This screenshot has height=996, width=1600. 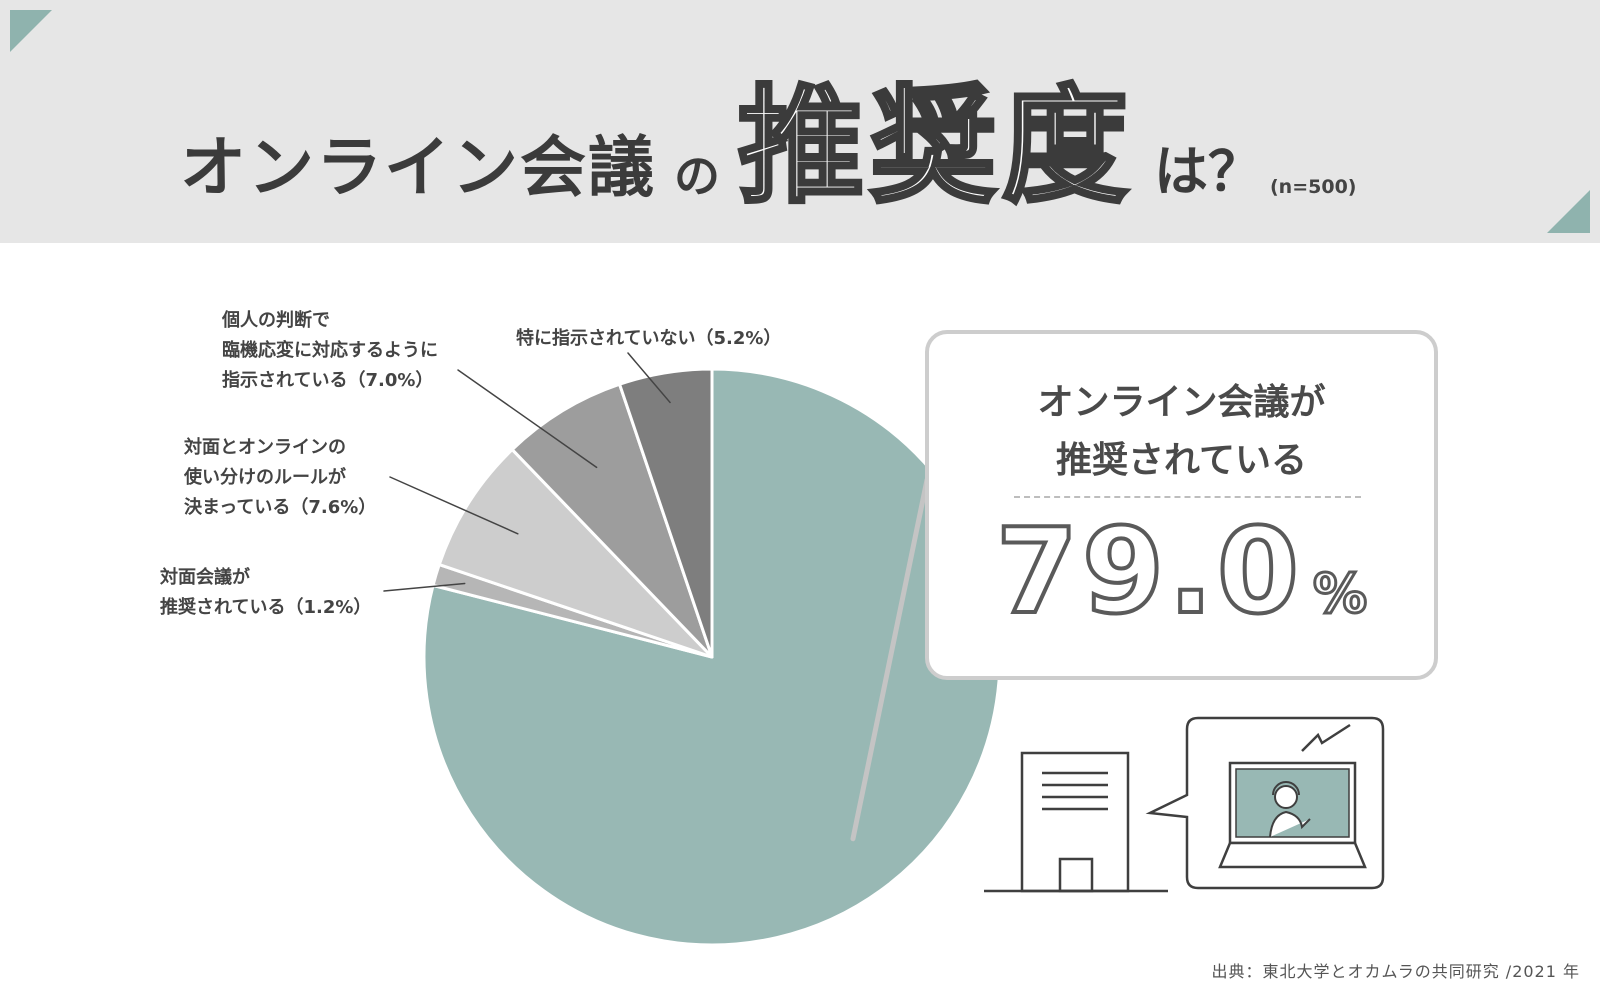 What do you see at coordinates (1181, 402) in the screenshot?
I see `callout-line1: オンライン会議が` at bounding box center [1181, 402].